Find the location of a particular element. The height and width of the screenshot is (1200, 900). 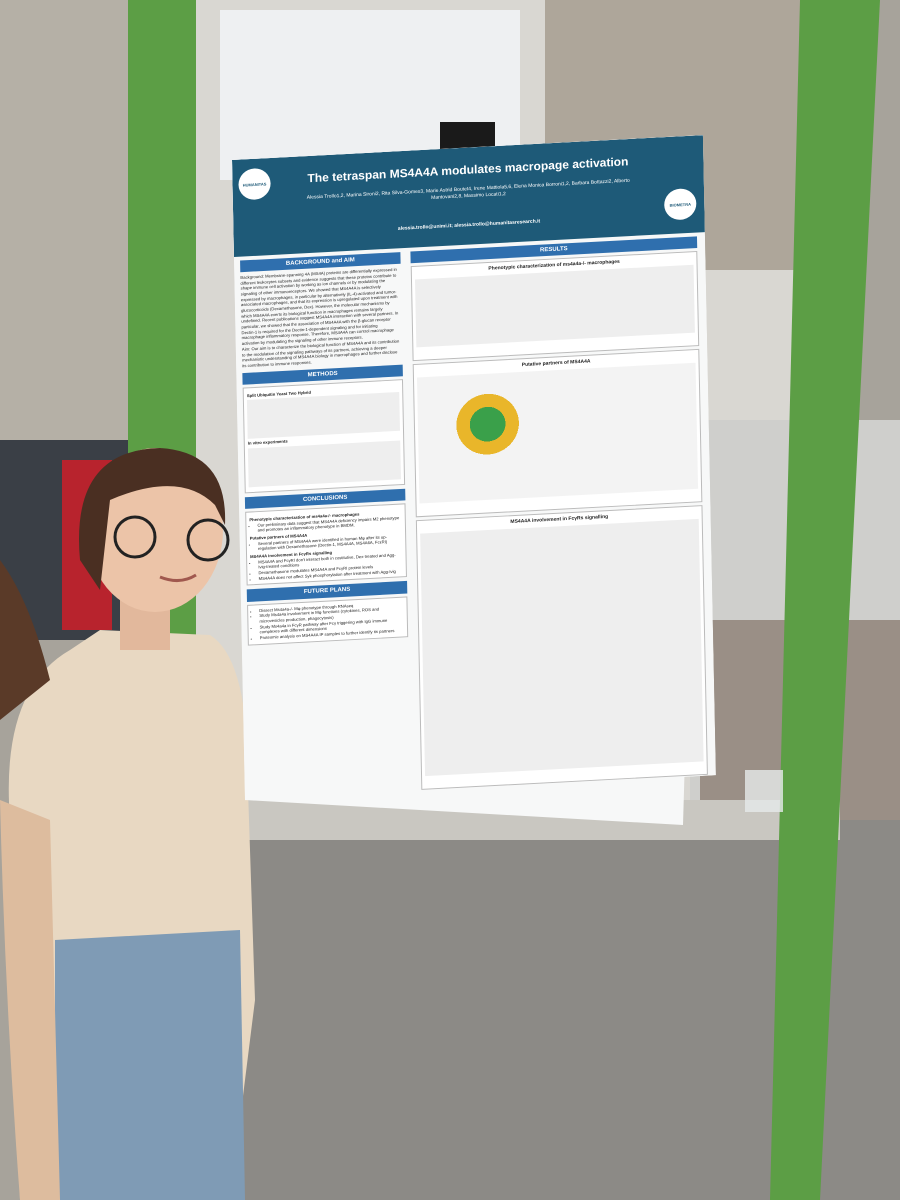

smile is located at coordinates (178, 577).